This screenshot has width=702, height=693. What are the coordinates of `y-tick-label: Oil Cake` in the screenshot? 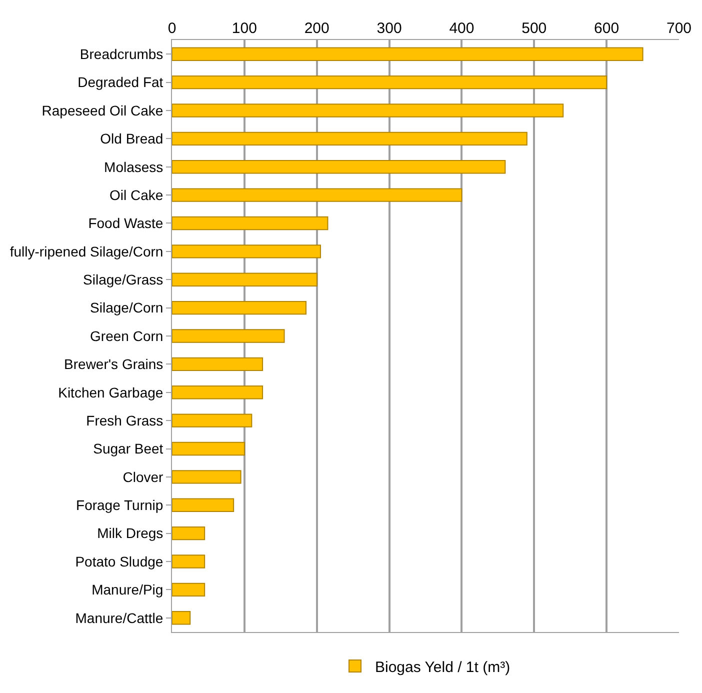 It's located at (137, 194).